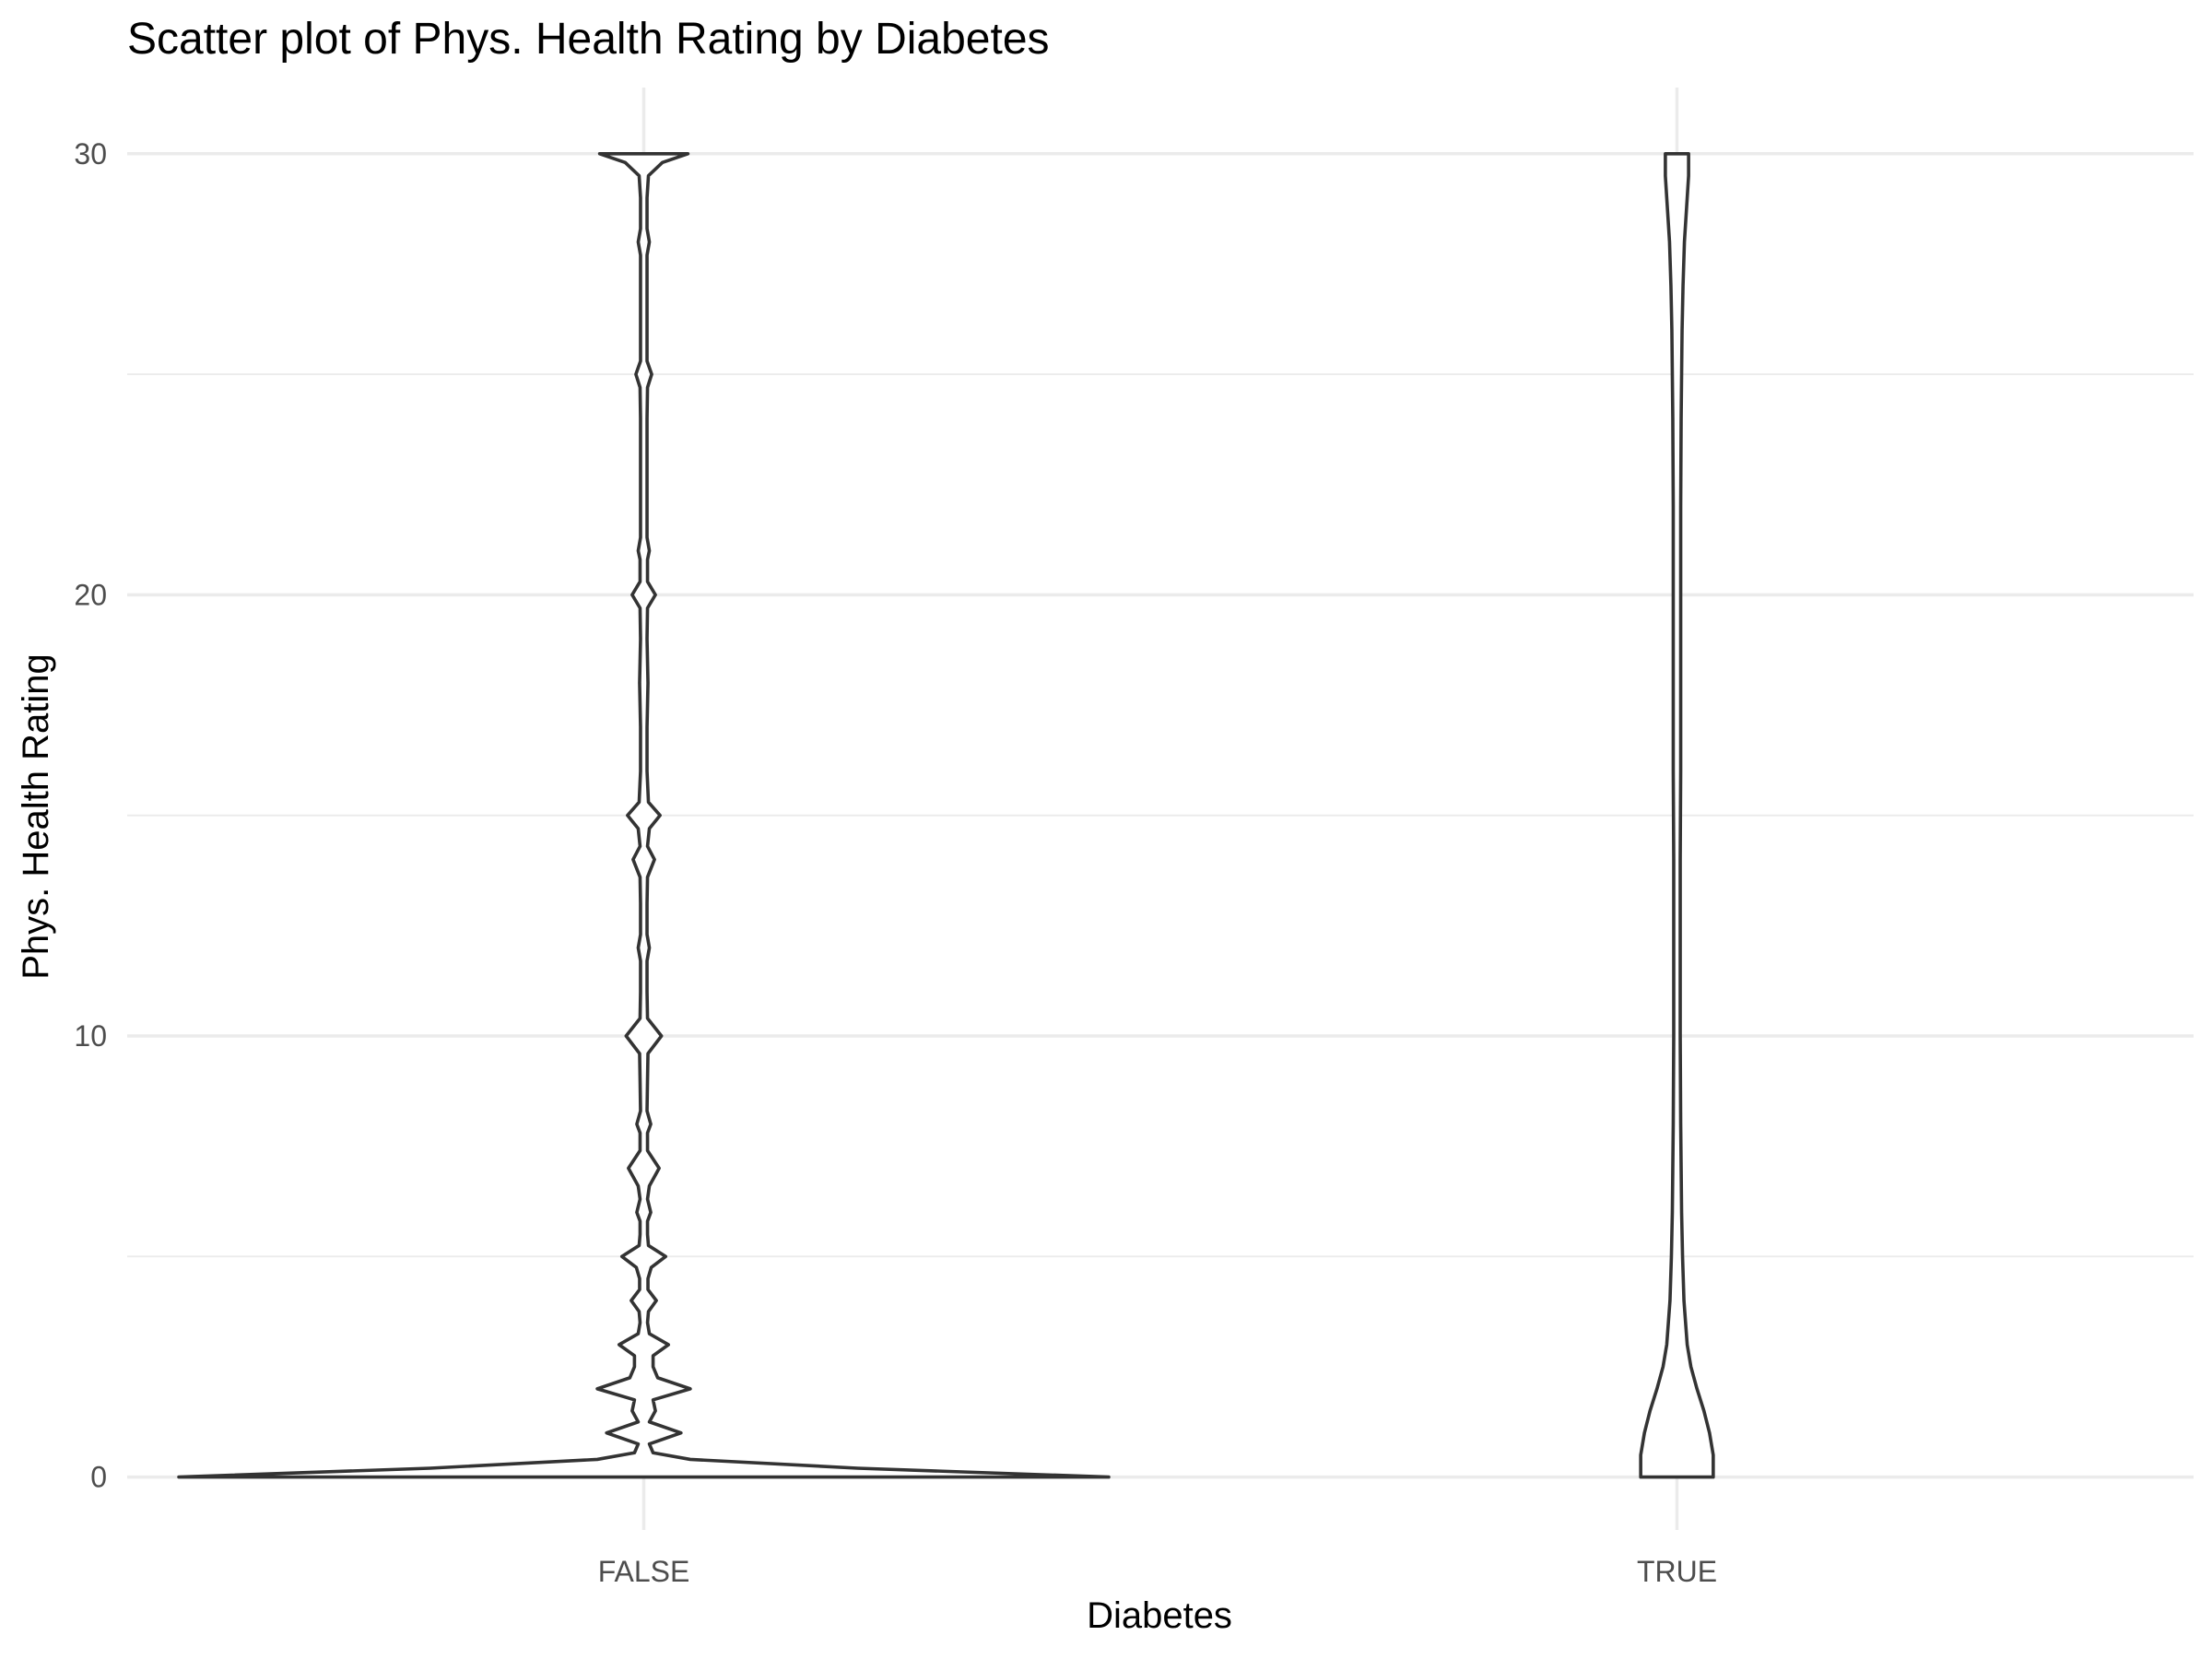 The height and width of the screenshot is (1659, 2212). Describe the element at coordinates (1677, 1571) in the screenshot. I see `x-tick-label: TRUE` at that location.